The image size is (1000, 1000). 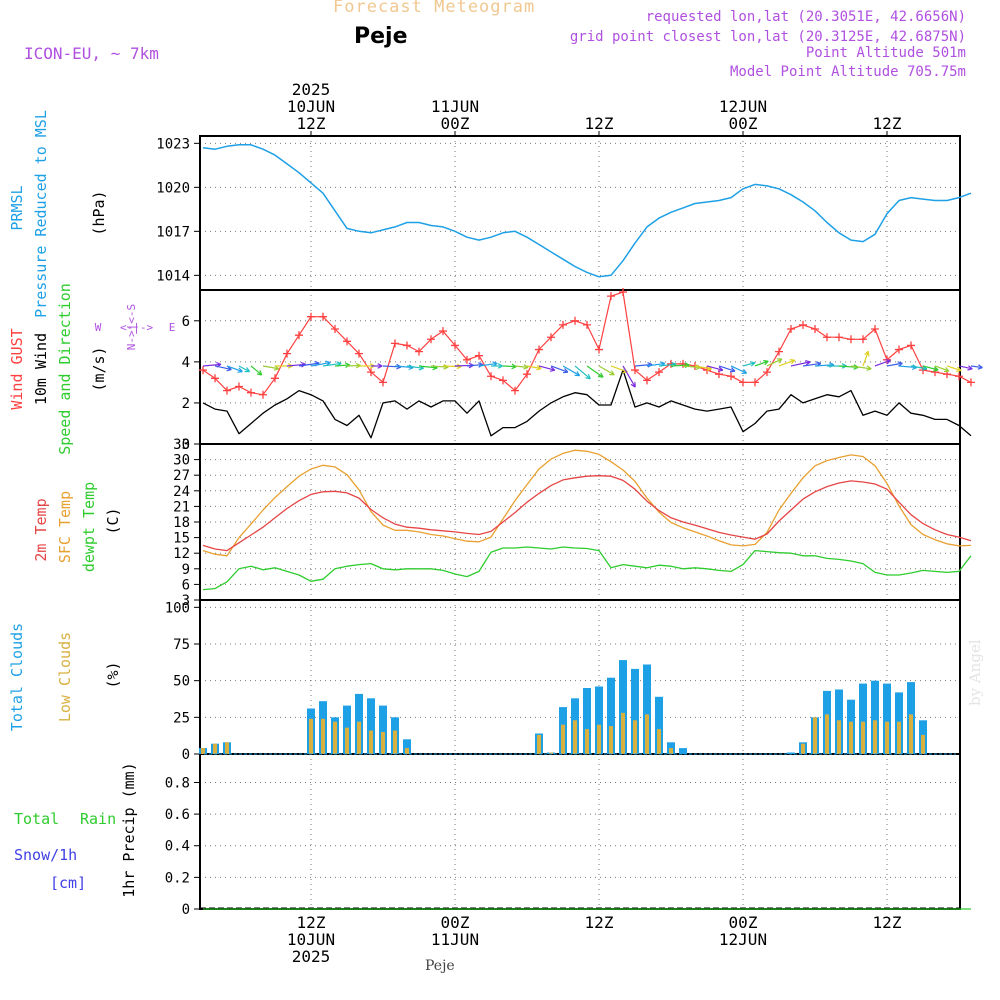 I want to click on panel-frame-pressure, so click(x=580, y=213).